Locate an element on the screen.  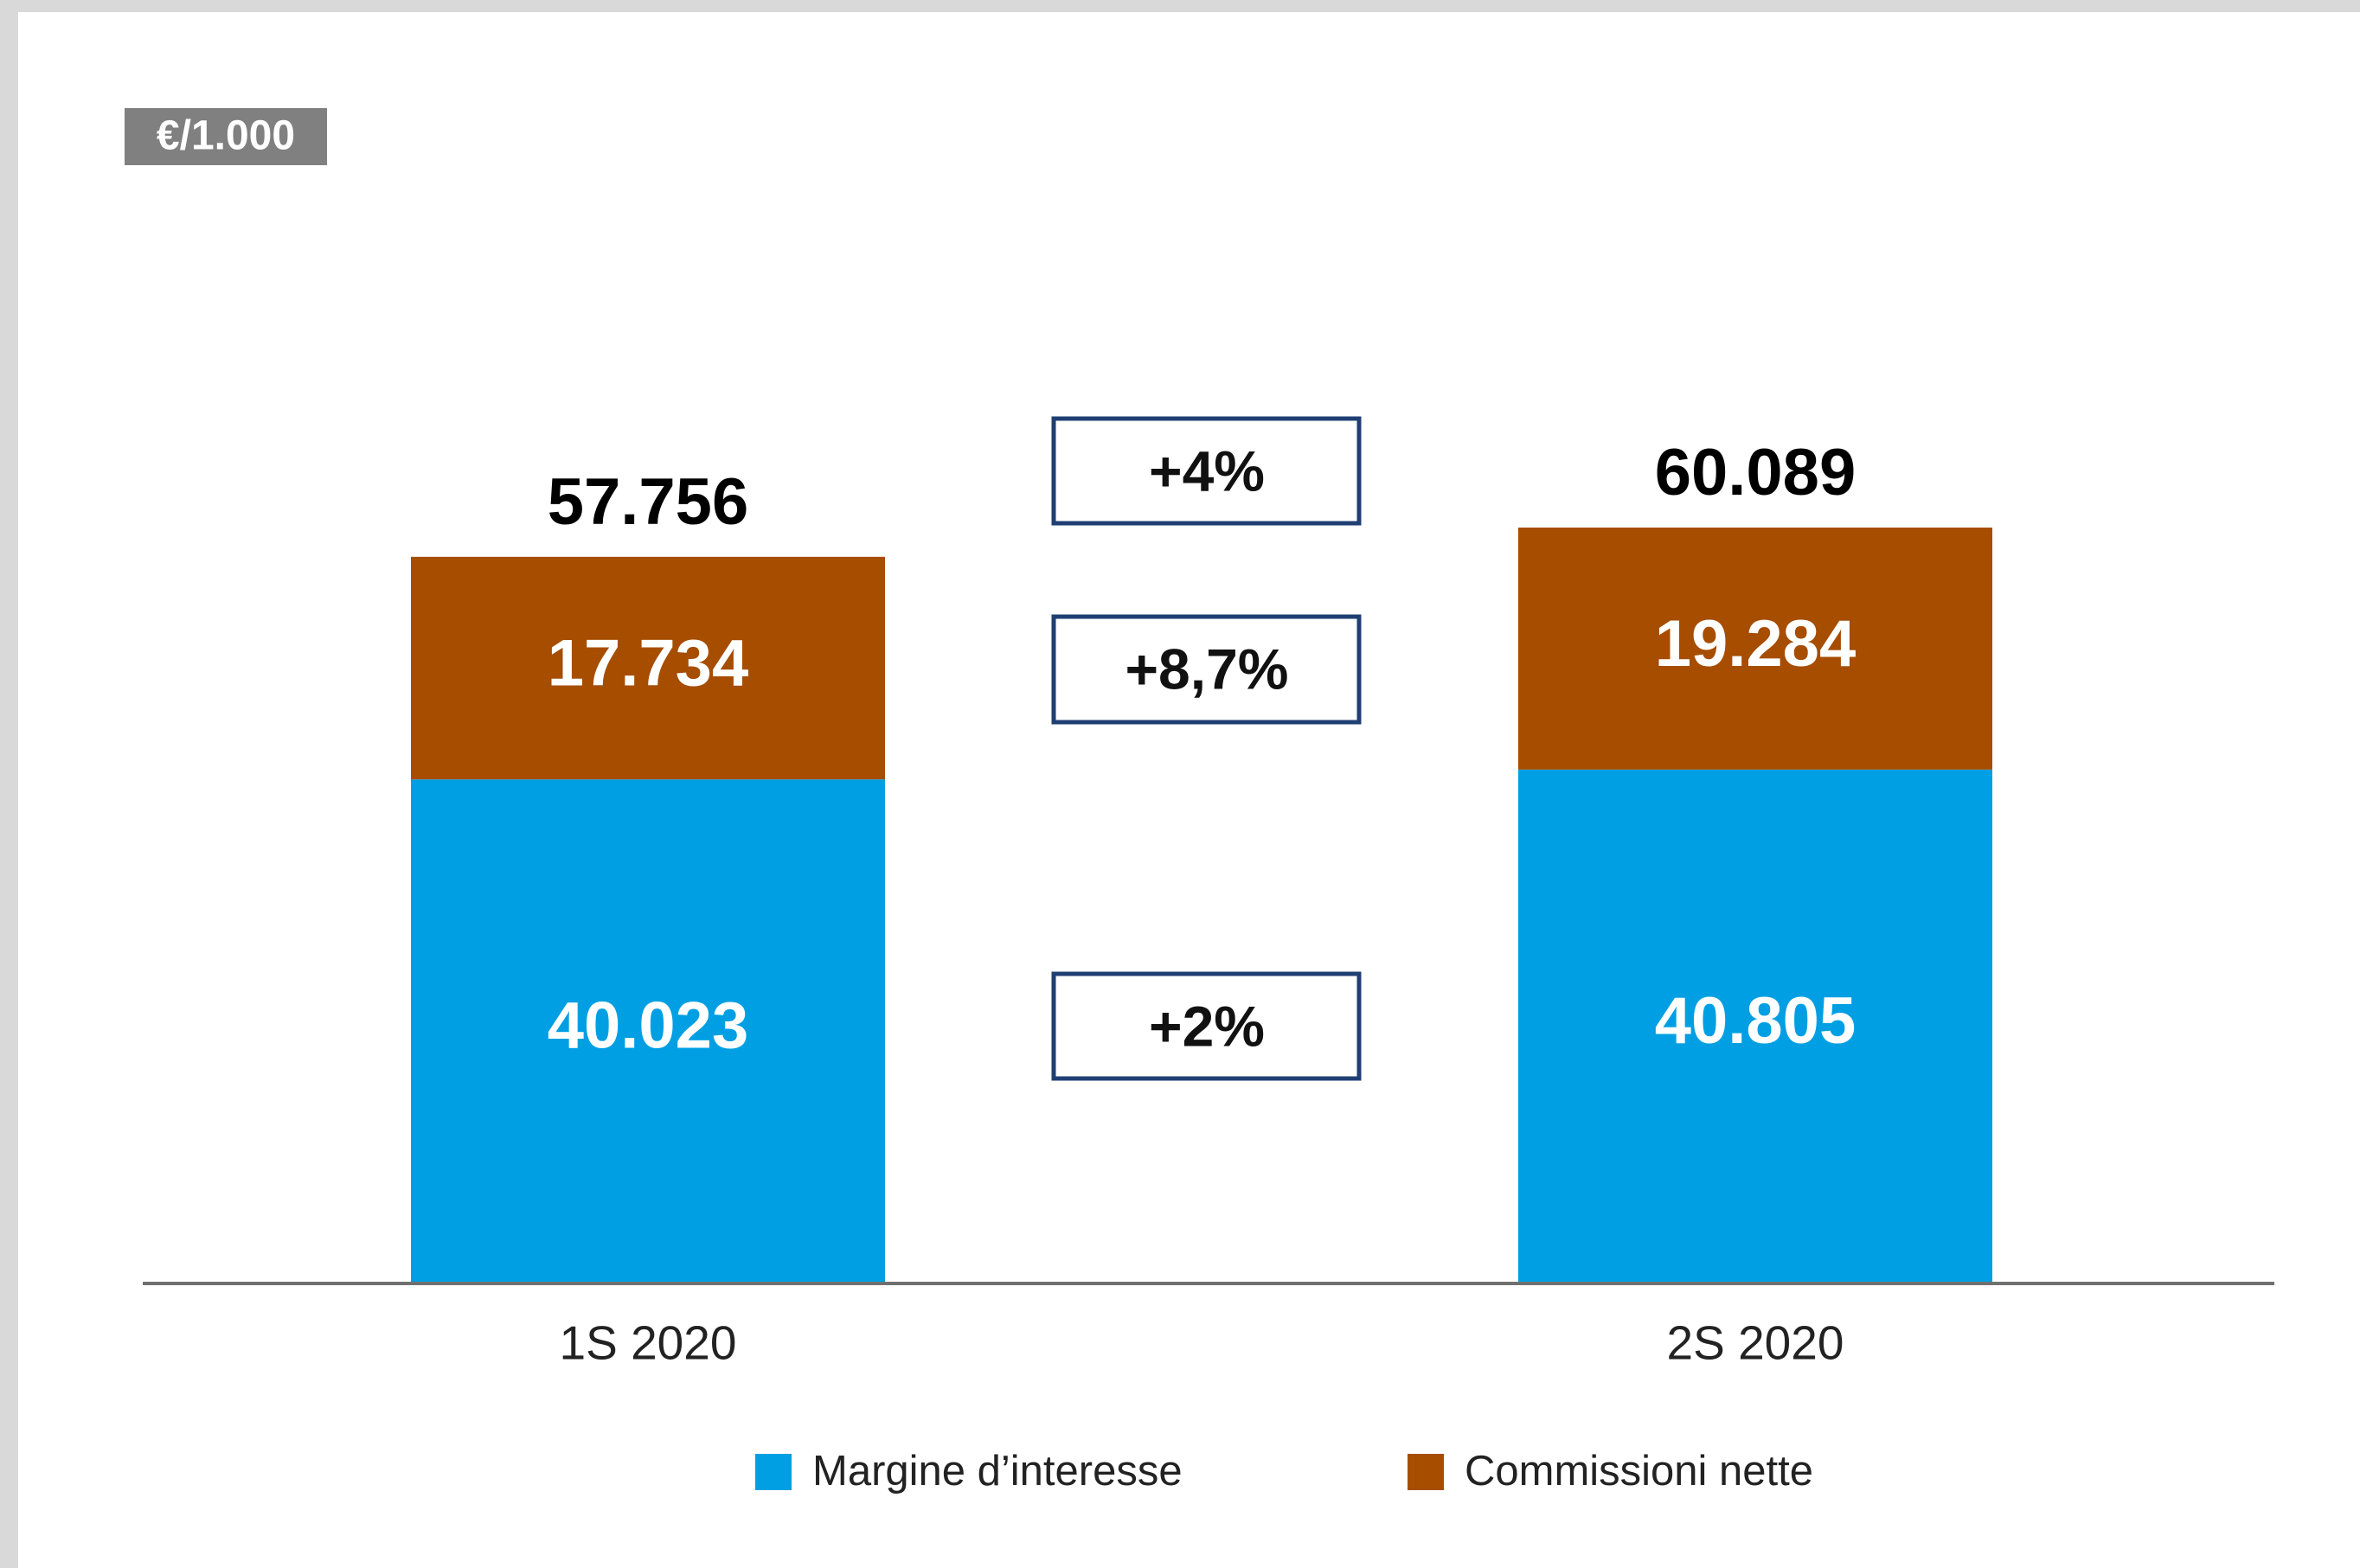
data-label: 17.734 is located at coordinates (648, 664).